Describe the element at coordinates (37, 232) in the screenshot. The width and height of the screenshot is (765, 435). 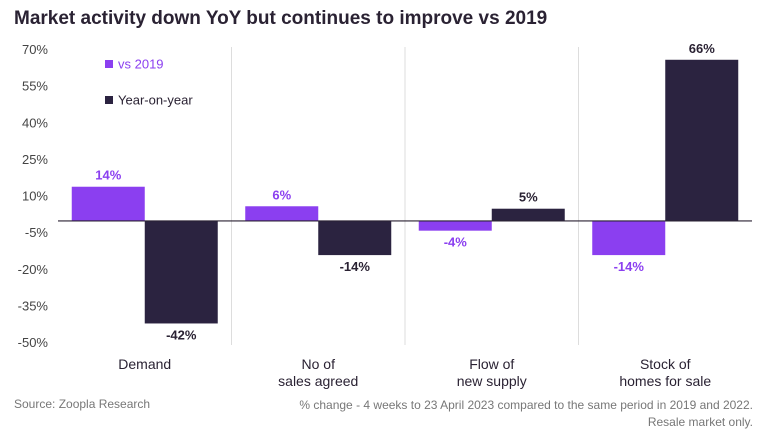
I see `y-tick-label: -5%` at that location.